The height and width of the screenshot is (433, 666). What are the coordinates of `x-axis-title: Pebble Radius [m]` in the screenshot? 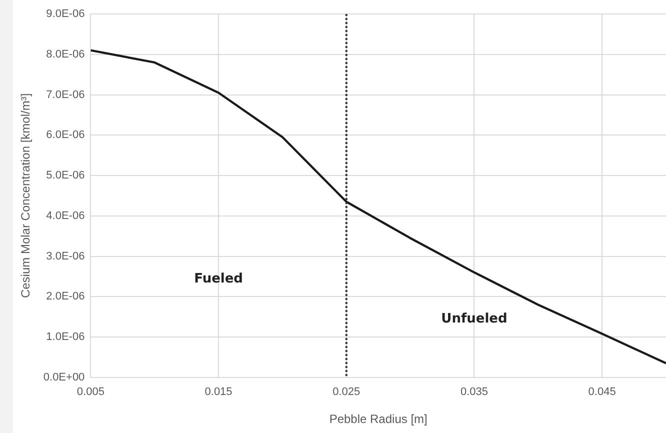 It's located at (378, 419).